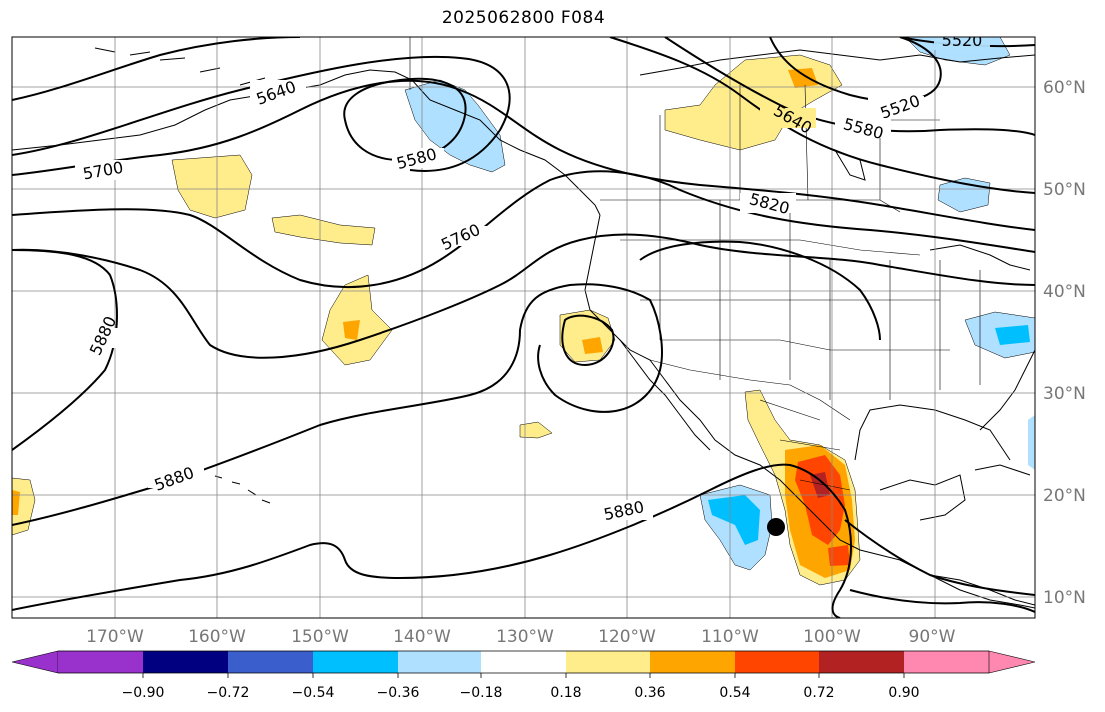 The image size is (1105, 712). What do you see at coordinates (1031, 442) in the screenshot?
I see `anomaly-fill-atlantic-edge` at bounding box center [1031, 442].